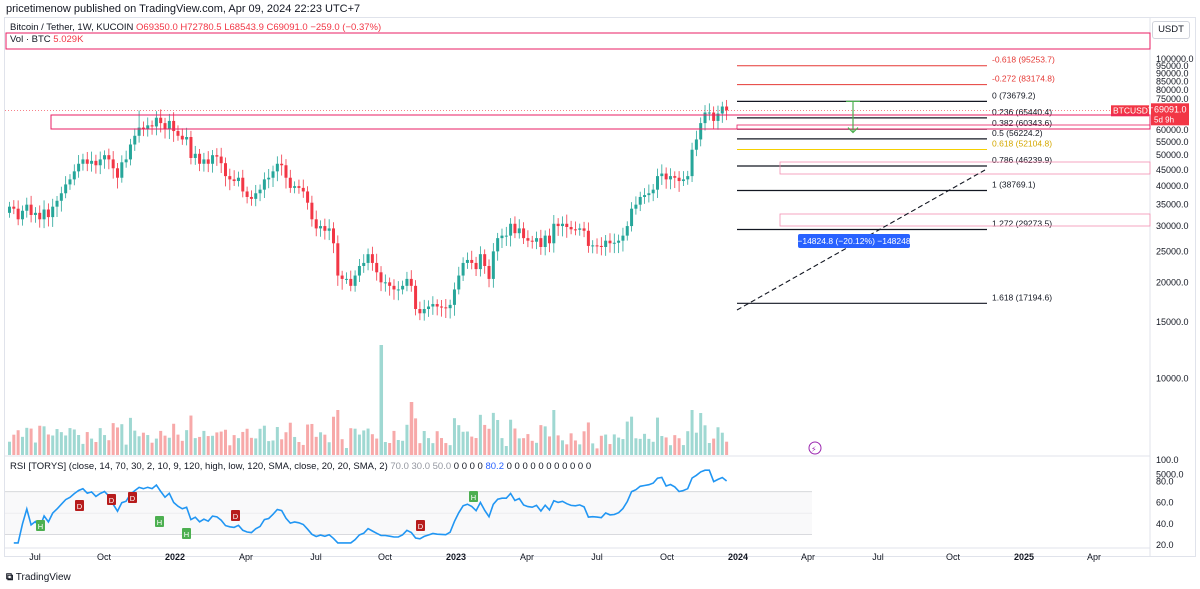  Describe the element at coordinates (408, 513) in the screenshot. I see `rsi-band` at that location.